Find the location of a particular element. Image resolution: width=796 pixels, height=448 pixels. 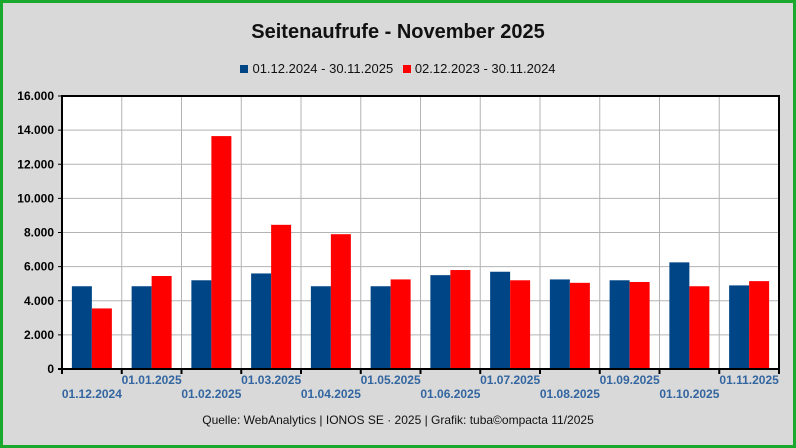

x-tick-label: 01.02.2025 is located at coordinates (211, 394).